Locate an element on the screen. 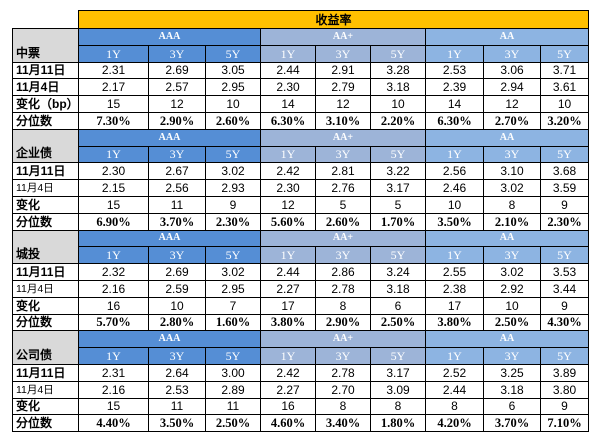  yield-current-value: 3.25 is located at coordinates (512, 372).